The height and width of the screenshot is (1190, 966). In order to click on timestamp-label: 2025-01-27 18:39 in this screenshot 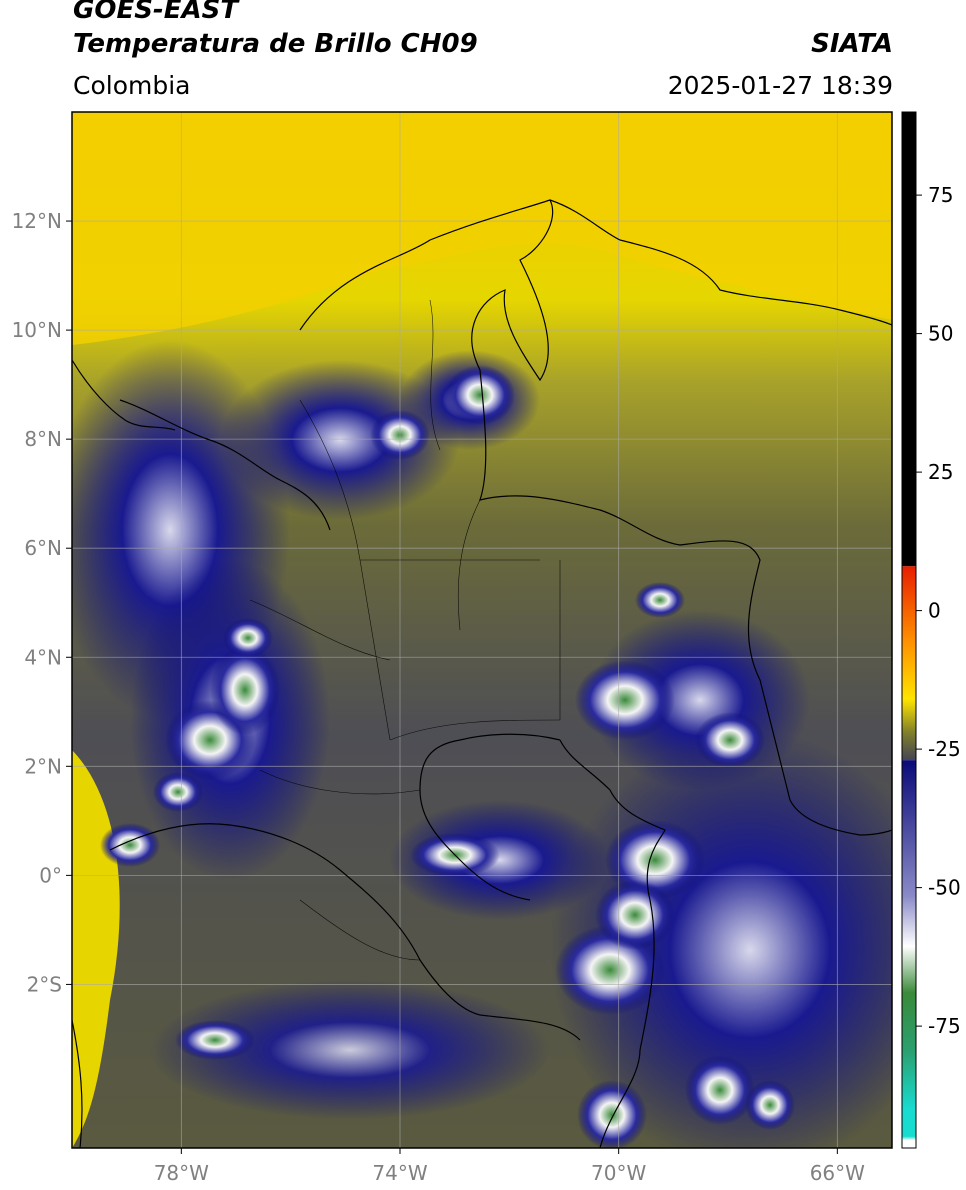, I will do `click(780, 85)`.